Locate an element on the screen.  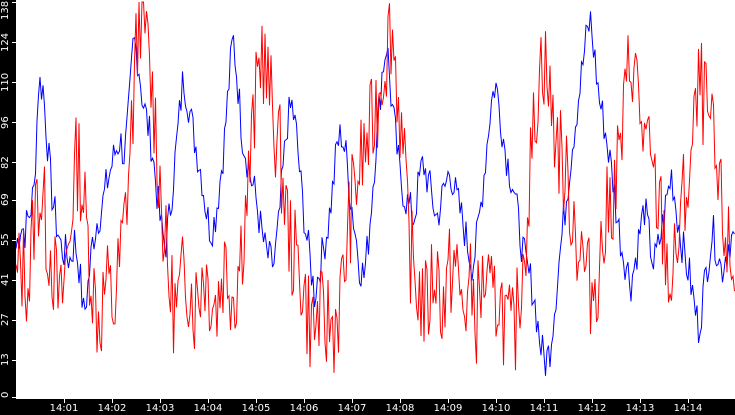
x-tick-label: 14:05 is located at coordinates (256, 408).